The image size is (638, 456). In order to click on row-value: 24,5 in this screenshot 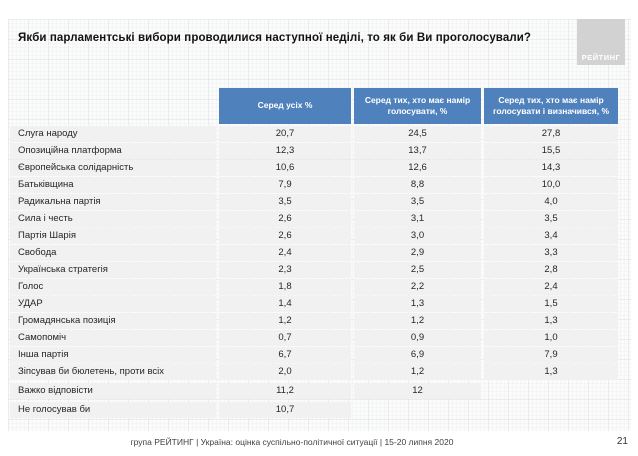, I will do `click(417, 134)`.